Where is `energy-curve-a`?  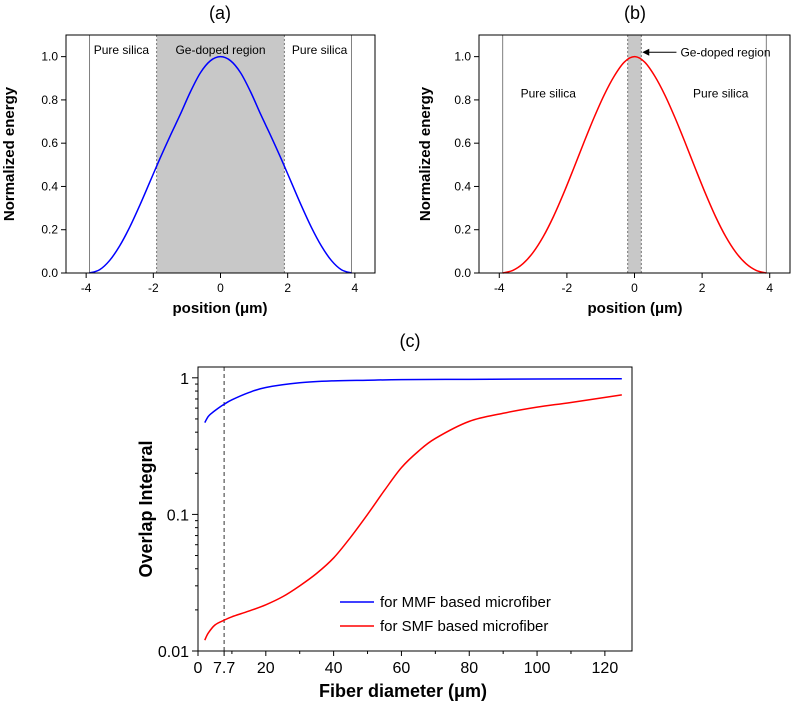
energy-curve-a is located at coordinates (220, 164).